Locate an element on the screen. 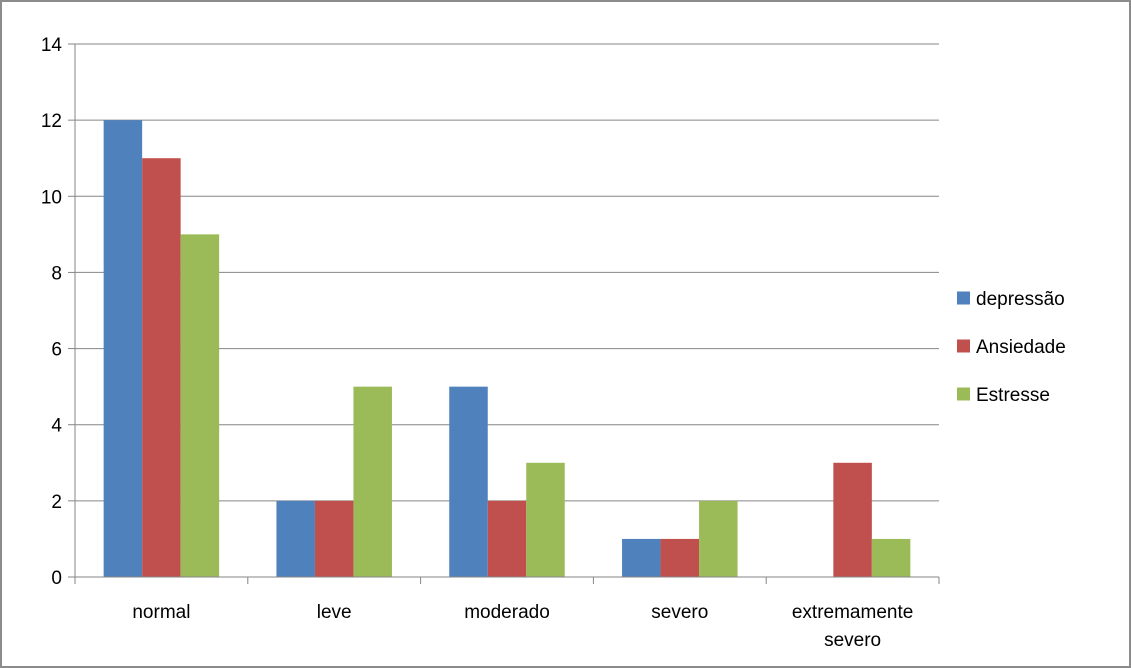 This screenshot has width=1131, height=668. y-tick-label: 0 is located at coordinates (56, 578).